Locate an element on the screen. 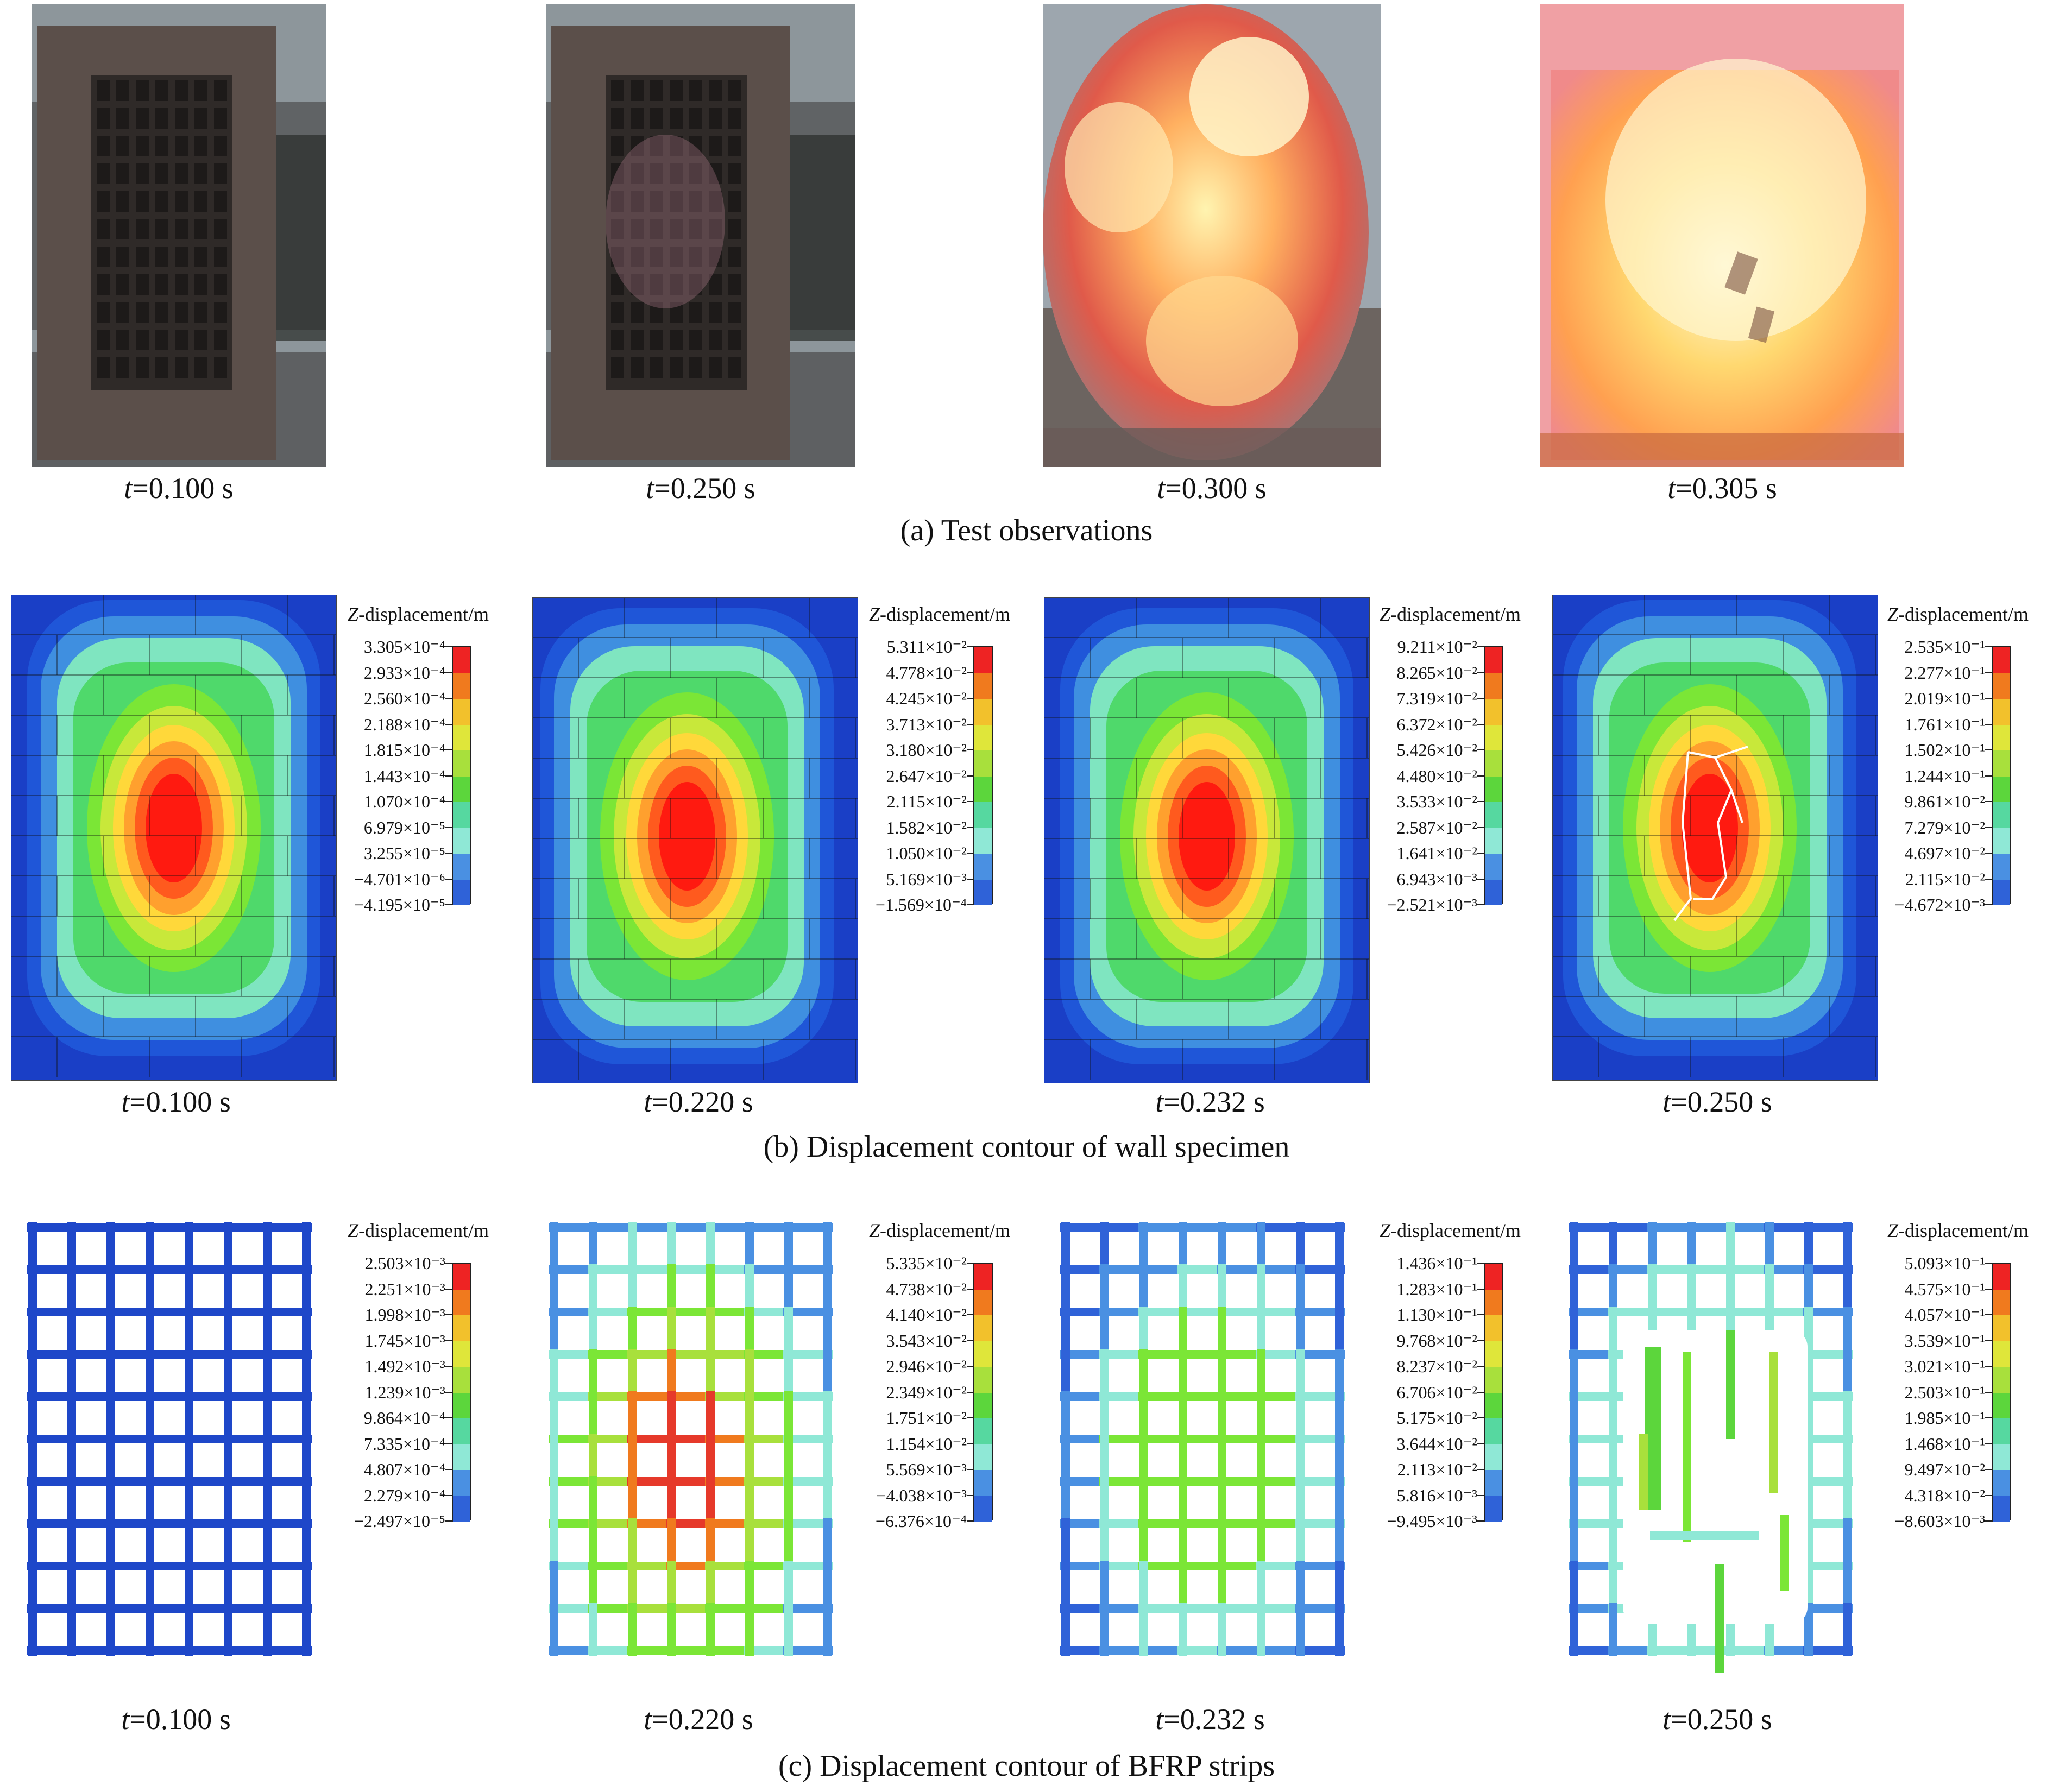 This screenshot has width=2053, height=1792. legend-tick-label: 2.349×10⁻² is located at coordinates (926, 1392).